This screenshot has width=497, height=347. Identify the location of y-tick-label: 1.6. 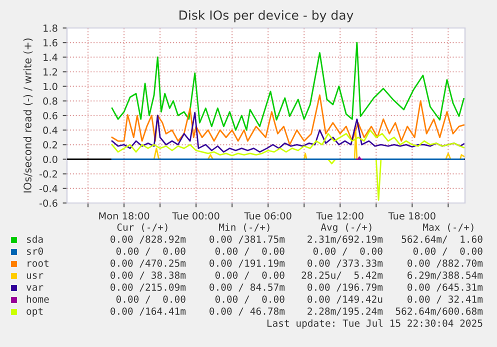
(51, 42).